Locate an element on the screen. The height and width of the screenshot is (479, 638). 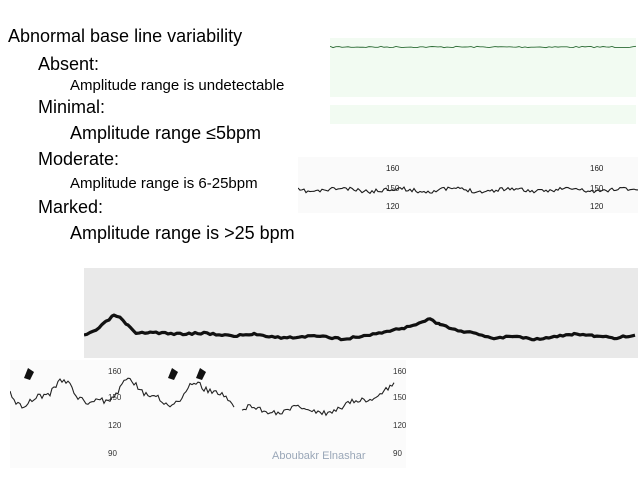
marked-fhr-trace-right is located at coordinates (318, 399).